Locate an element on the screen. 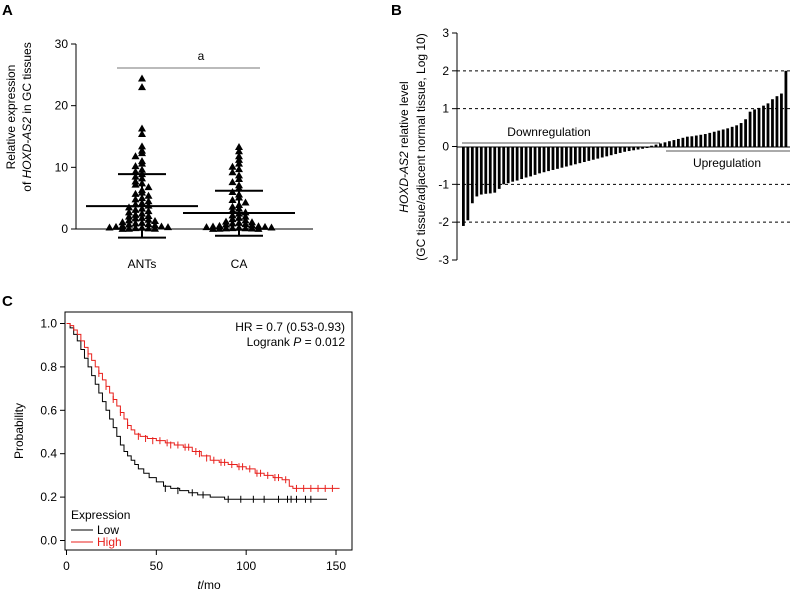 The width and height of the screenshot is (800, 594). panel-a-ylabel-line1: Relative expression is located at coordinates (11, 117).